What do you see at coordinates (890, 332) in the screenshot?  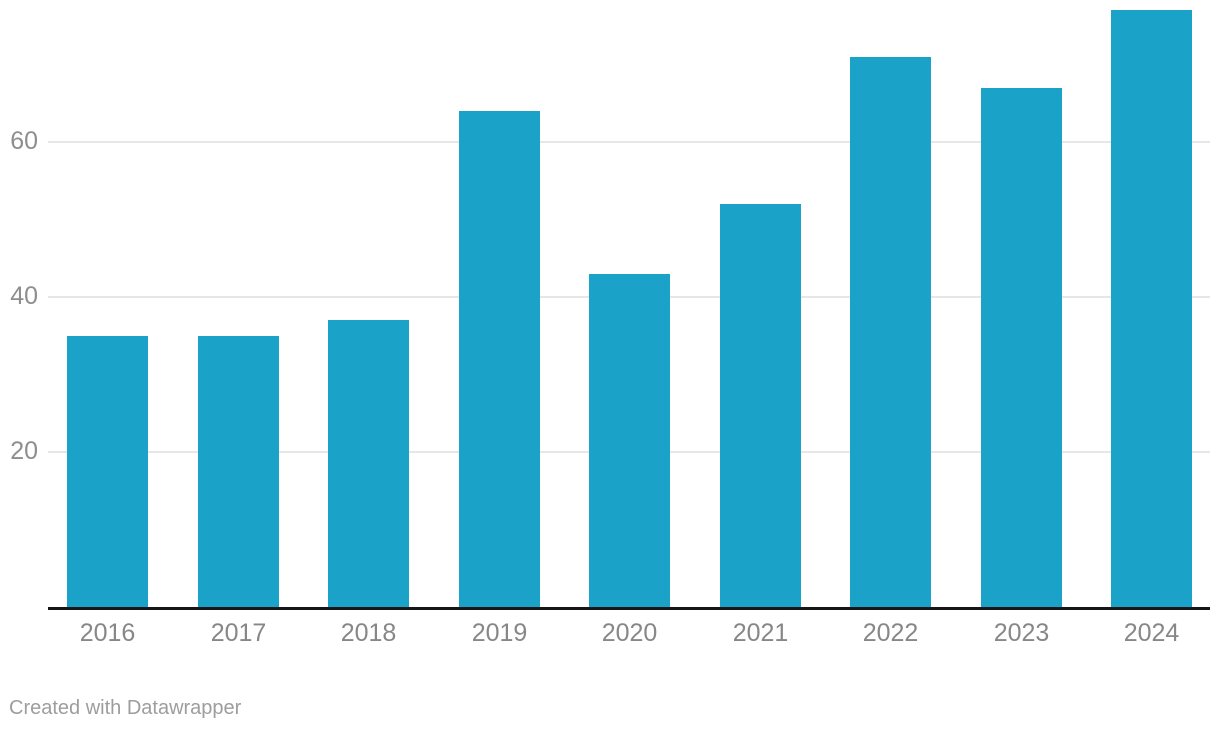 I see `bar-2022` at bounding box center [890, 332].